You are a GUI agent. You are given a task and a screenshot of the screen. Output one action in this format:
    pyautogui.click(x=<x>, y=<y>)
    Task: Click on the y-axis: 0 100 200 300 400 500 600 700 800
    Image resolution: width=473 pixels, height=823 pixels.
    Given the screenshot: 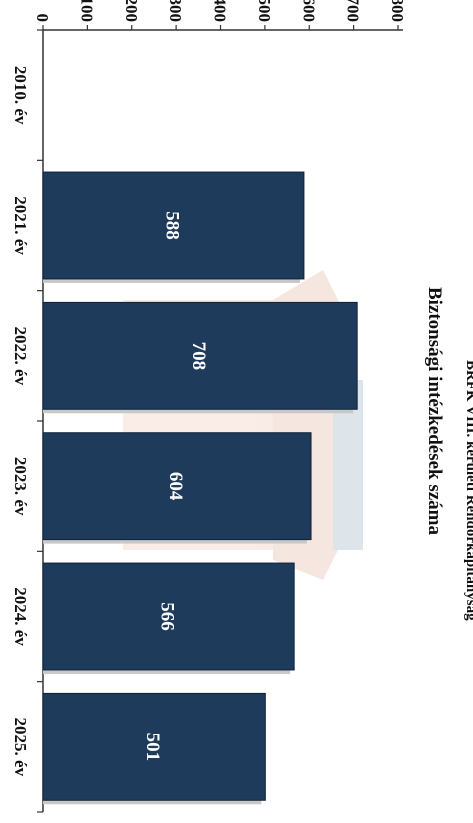 What is the action you would take?
    pyautogui.click(x=220, y=15)
    